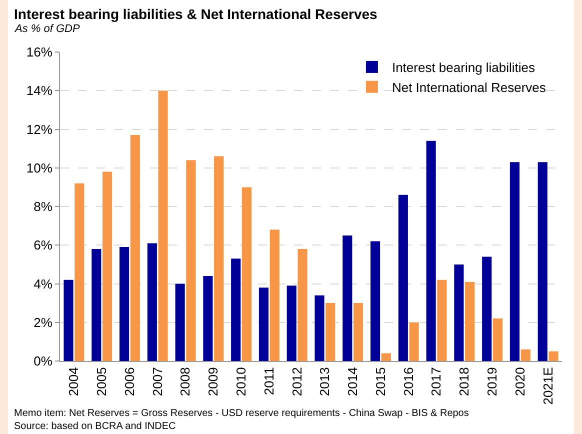 The height and width of the screenshot is (434, 582). What do you see at coordinates (548, 385) in the screenshot?
I see `x-tick-label: 2021E` at bounding box center [548, 385].